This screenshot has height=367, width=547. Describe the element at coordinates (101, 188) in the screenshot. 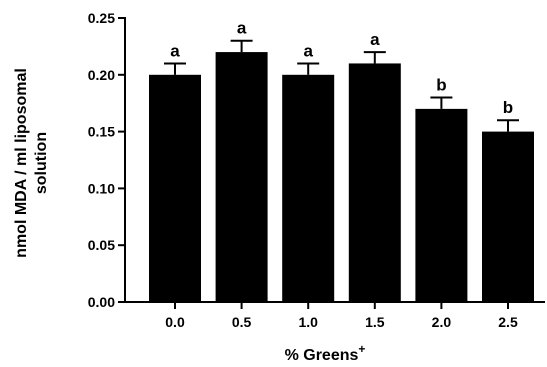

I see `y-tick-label: 0.10` at that location.